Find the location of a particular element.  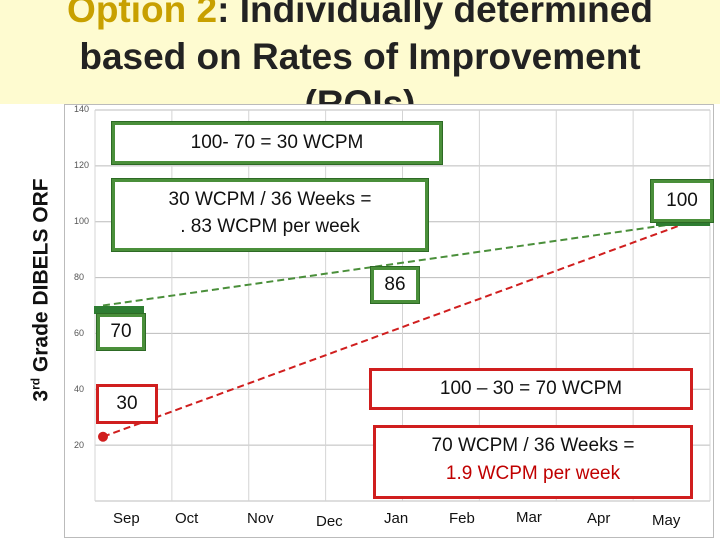

goal-bar is located at coordinates (683, 222).